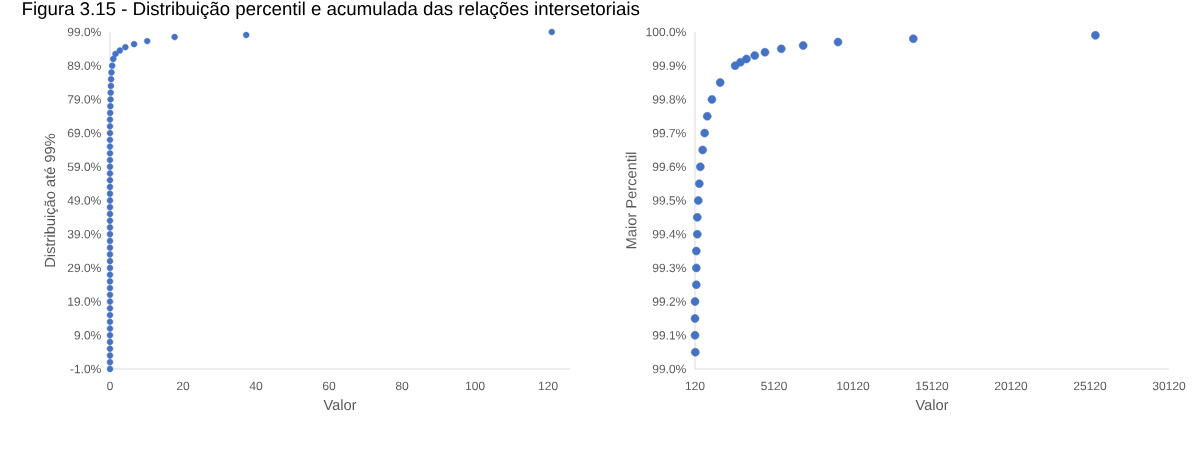 The height and width of the screenshot is (450, 1195). I want to click on x-tick-label: 20, so click(183, 386).